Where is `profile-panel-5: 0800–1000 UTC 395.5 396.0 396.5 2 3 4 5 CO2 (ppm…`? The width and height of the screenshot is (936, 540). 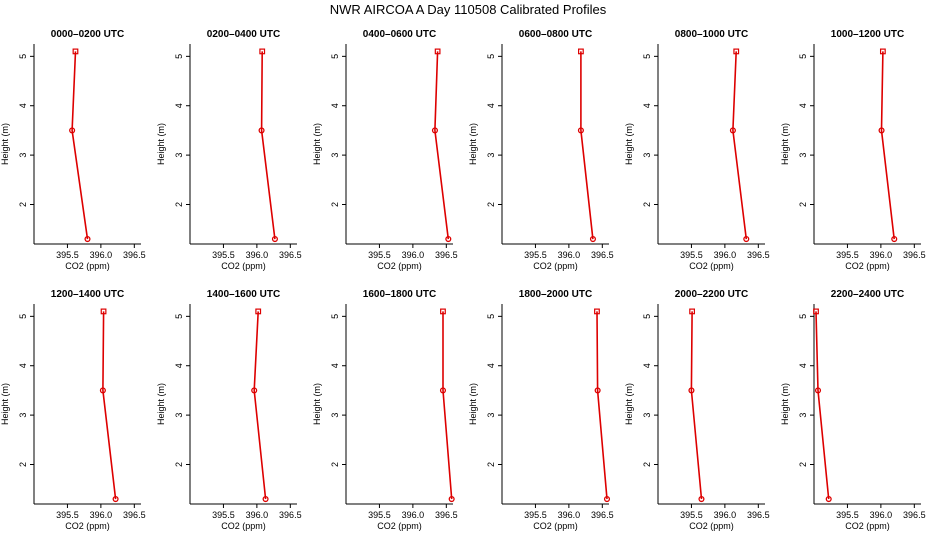 profile-panel-5: 0800–1000 UTC 395.5 396.0 396.5 2 3 4 5 CO2 (ppm… is located at coordinates (697, 150).